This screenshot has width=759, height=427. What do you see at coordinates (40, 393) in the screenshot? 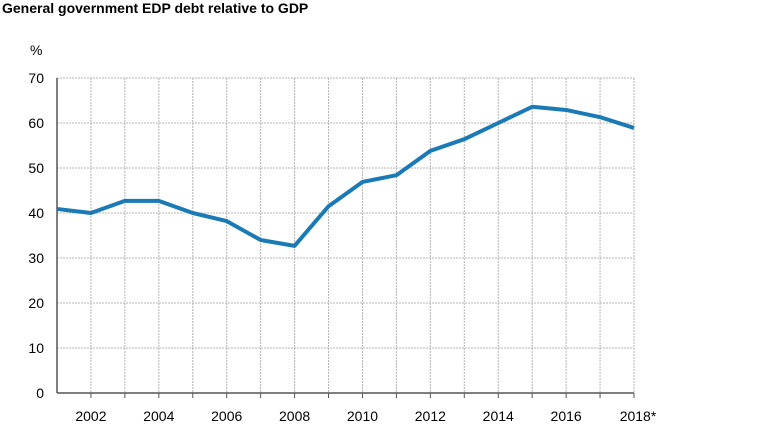
I see `y-tick-label: 0` at bounding box center [40, 393].